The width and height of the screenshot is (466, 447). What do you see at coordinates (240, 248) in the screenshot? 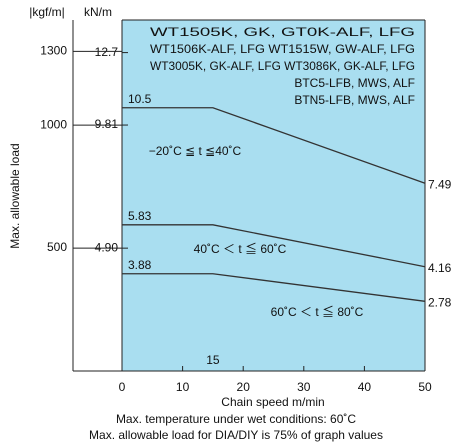
I see `annotation: 40˚C ＜ t ≦ 60˚C` at bounding box center [240, 248].